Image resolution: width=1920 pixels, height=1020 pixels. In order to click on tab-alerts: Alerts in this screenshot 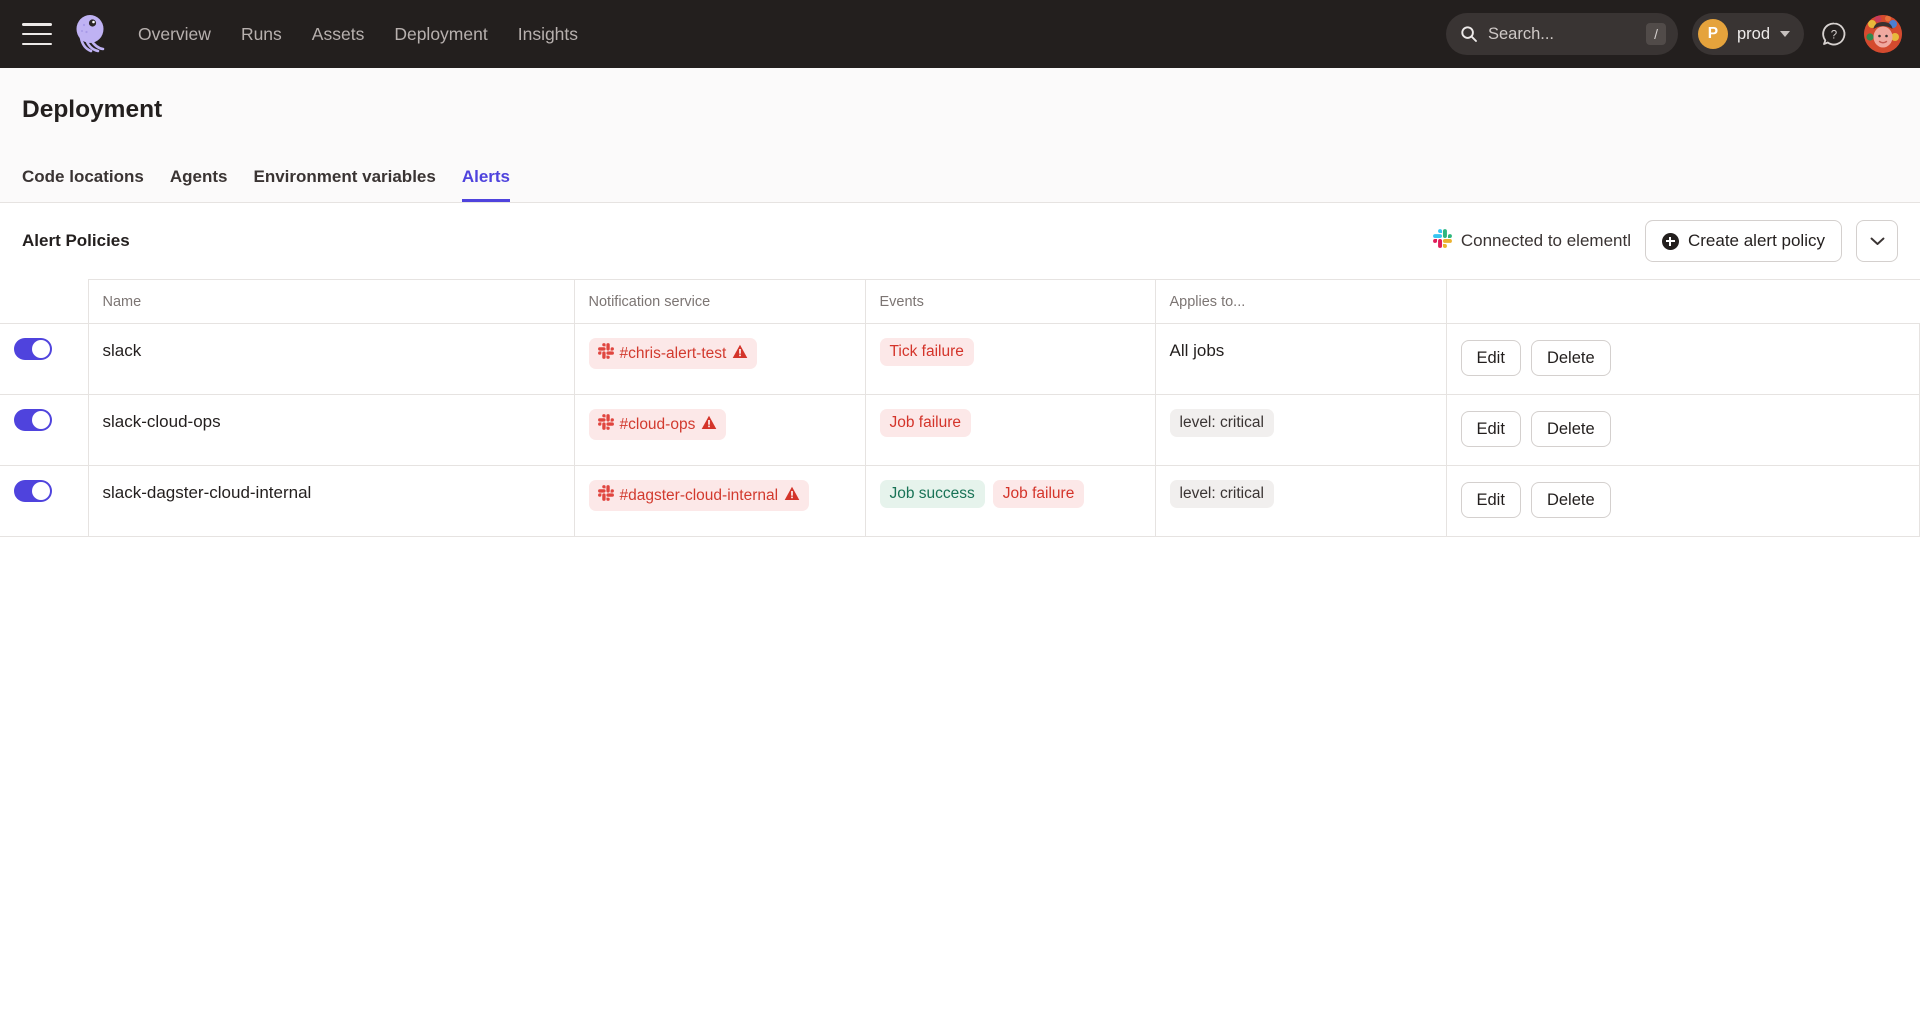, I will do `click(486, 184)`.